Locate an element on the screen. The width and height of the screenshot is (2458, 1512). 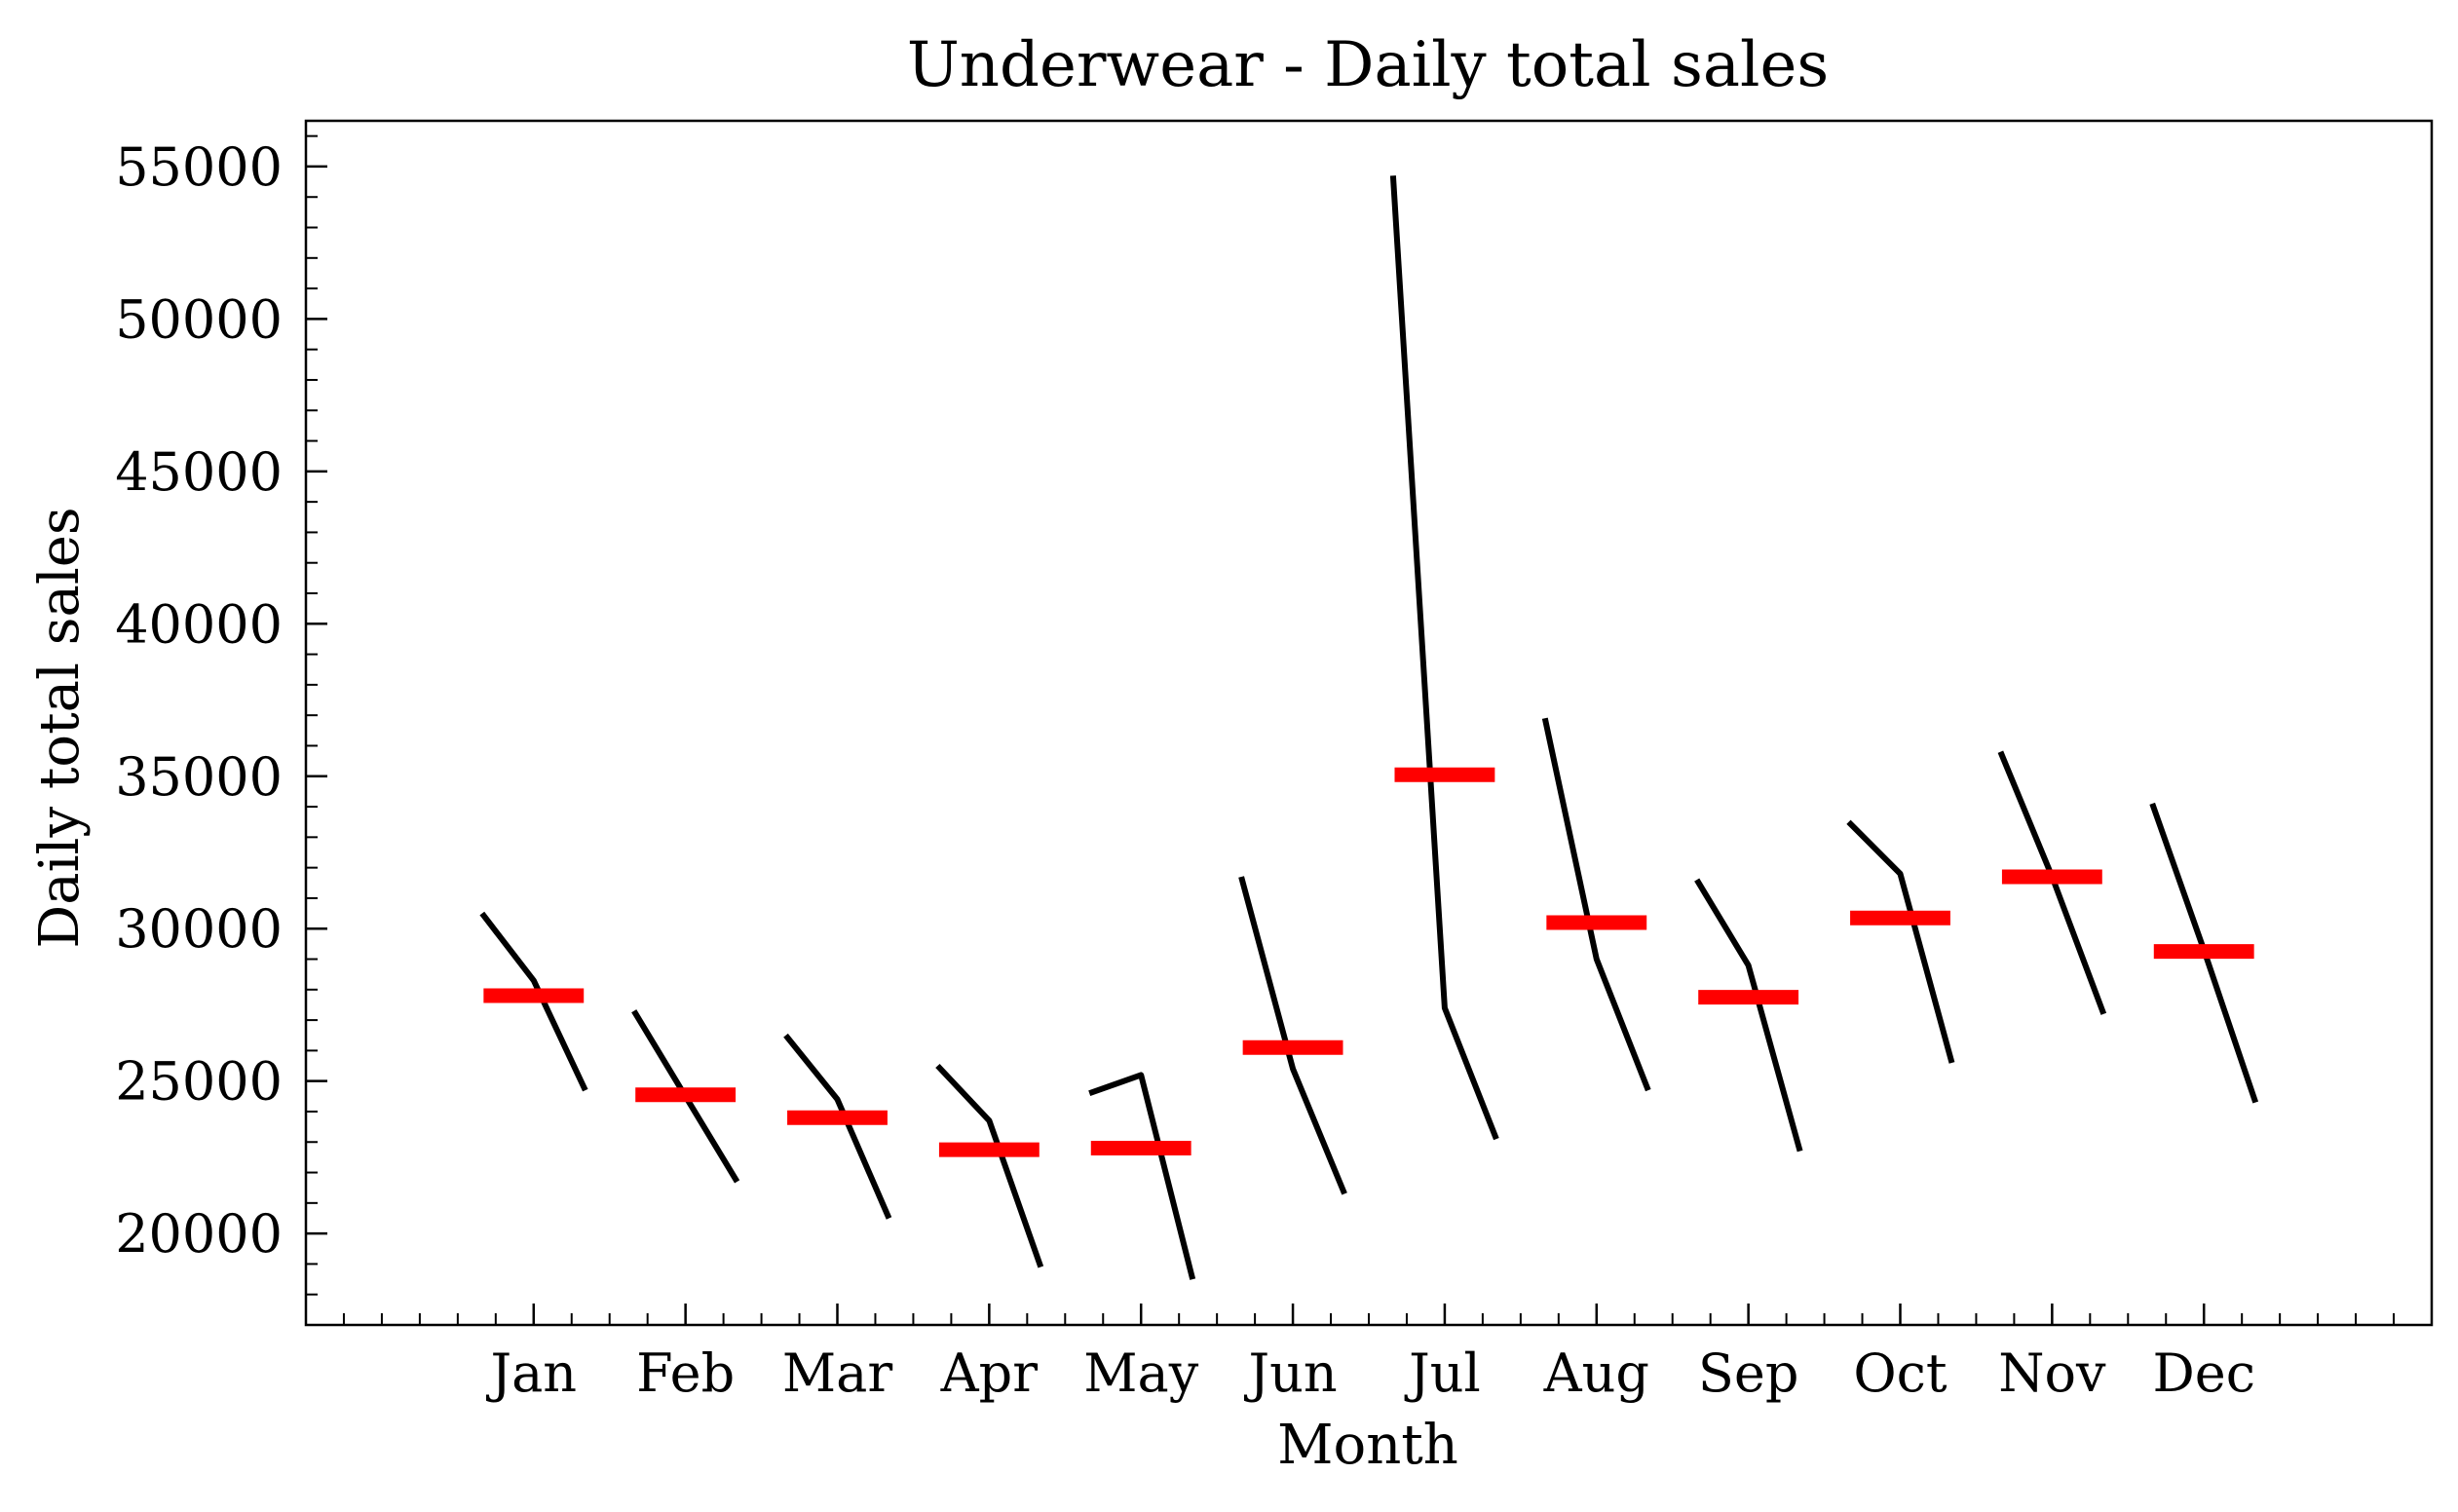
month-series-line-may is located at coordinates (1142, 1176).